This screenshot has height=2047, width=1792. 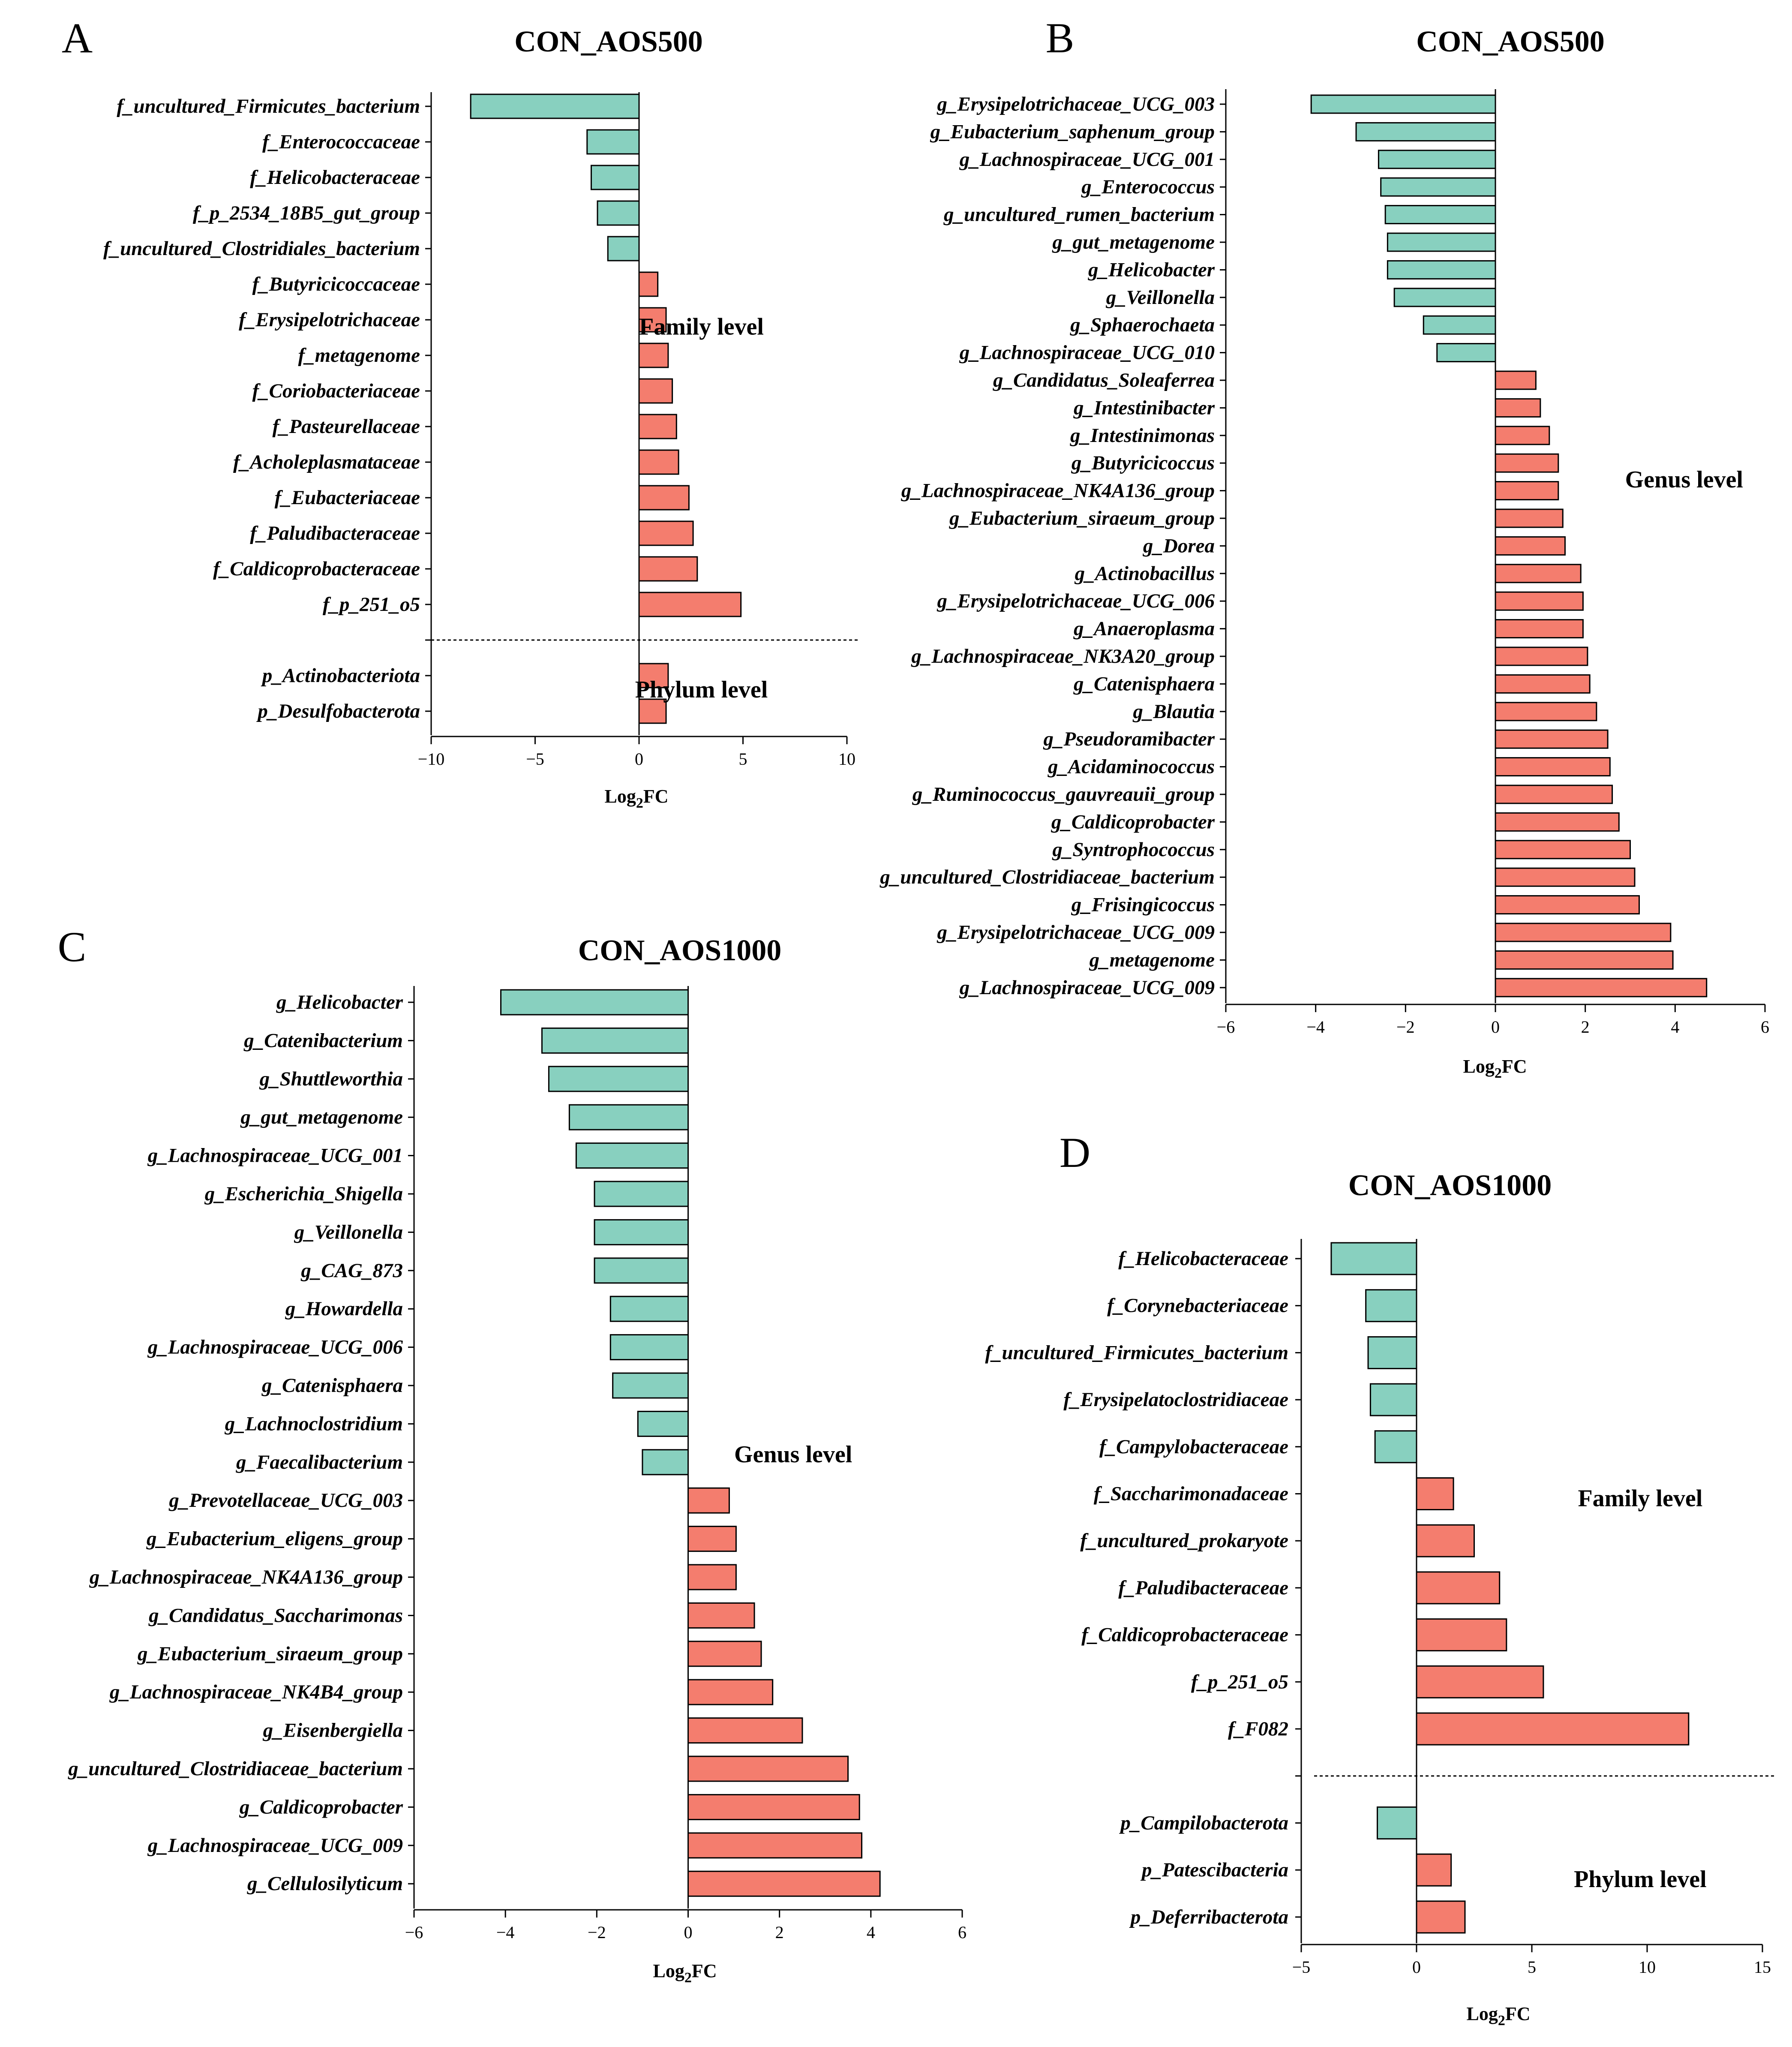 I want to click on category-label: g_Caldicoprobacter, so click(x=1133, y=822).